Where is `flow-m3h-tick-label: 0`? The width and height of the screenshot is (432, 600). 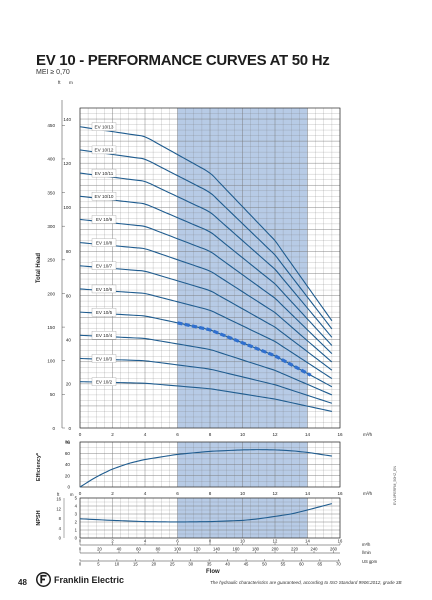 flow-m3h-tick-label: 0 is located at coordinates (80, 541).